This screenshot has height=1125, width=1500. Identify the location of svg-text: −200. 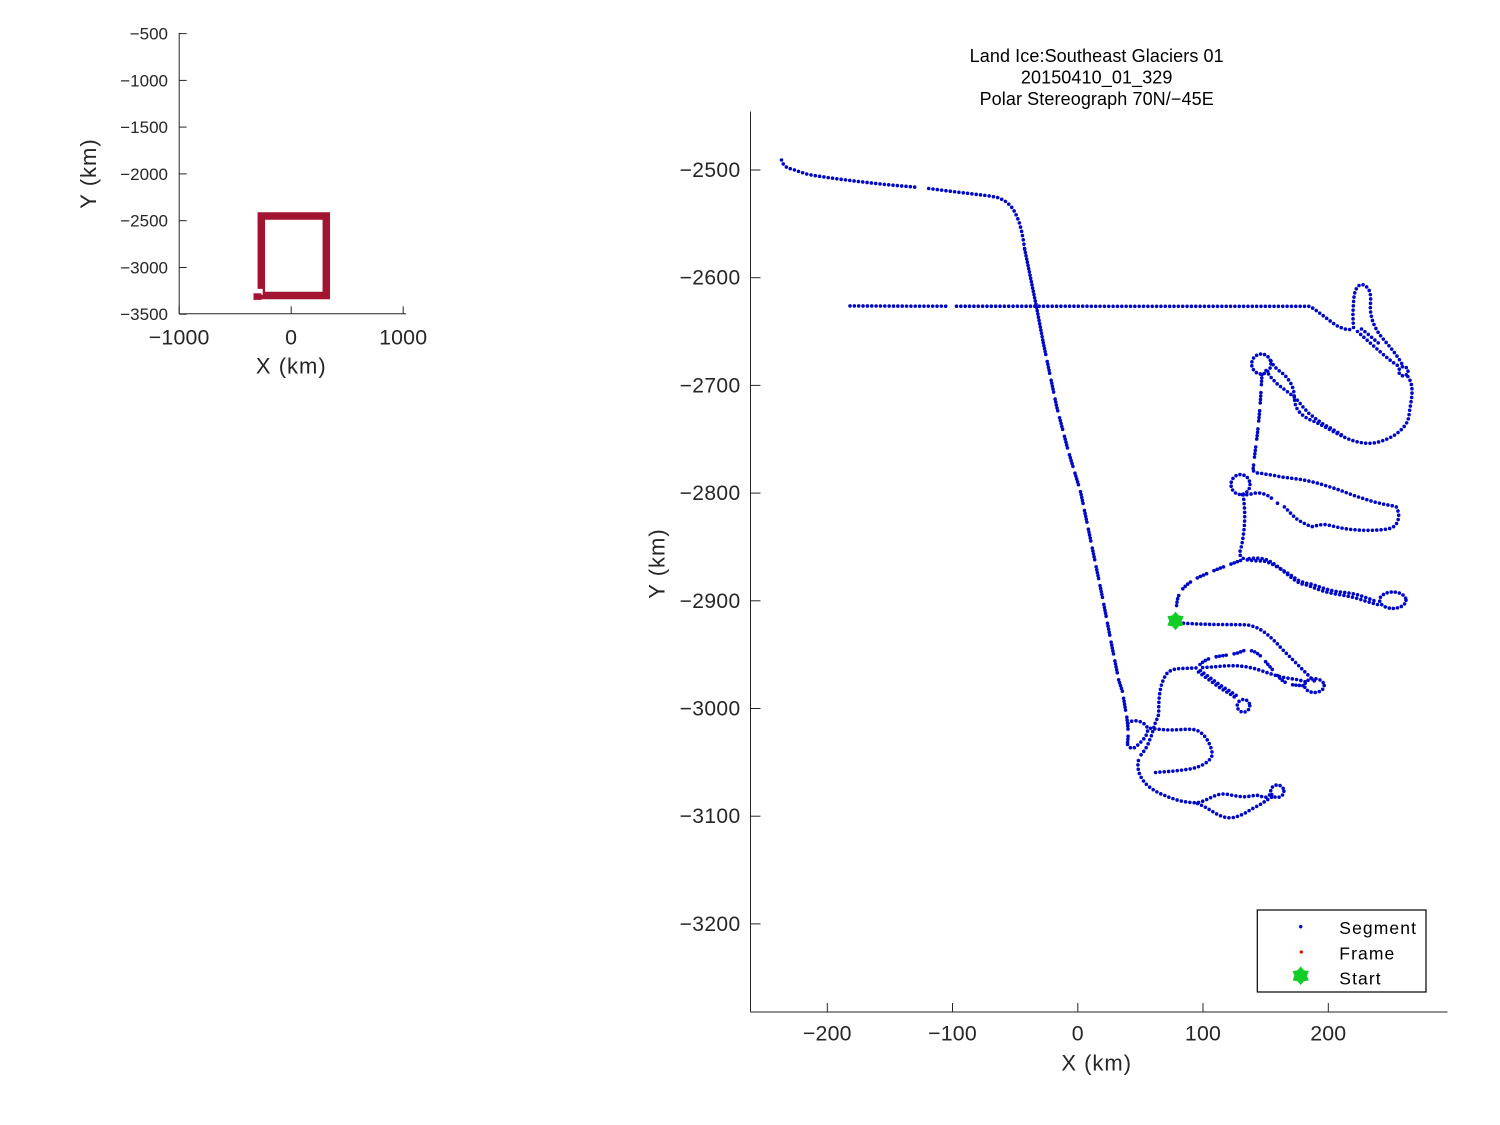
(827, 1034).